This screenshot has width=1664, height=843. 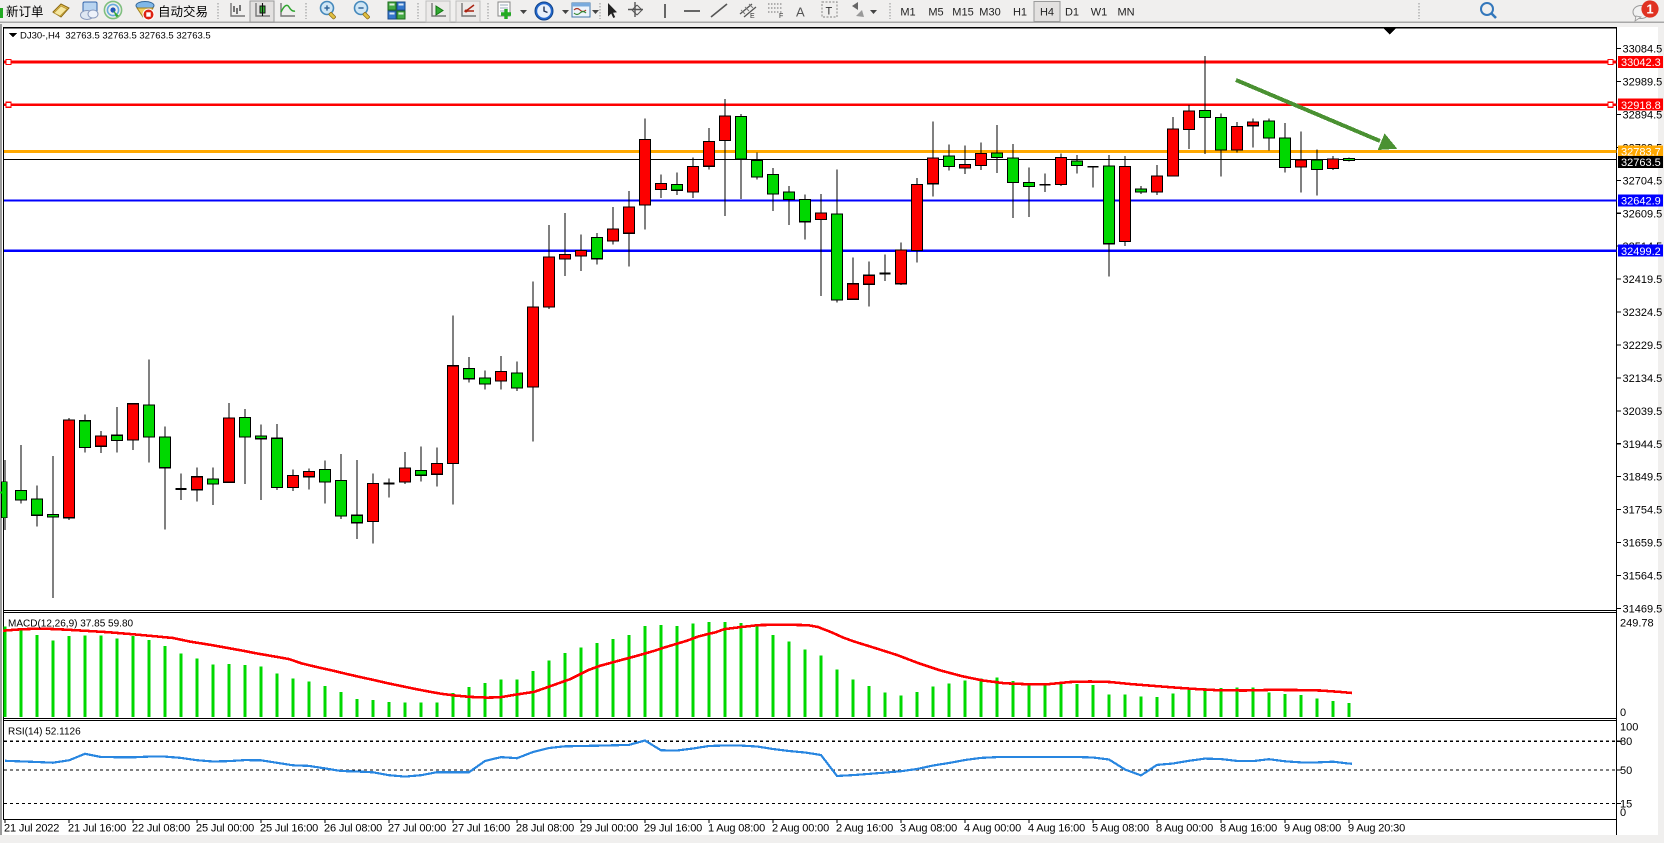 I want to click on svg-text: 28 Jul 08:00, so click(x=545, y=829).